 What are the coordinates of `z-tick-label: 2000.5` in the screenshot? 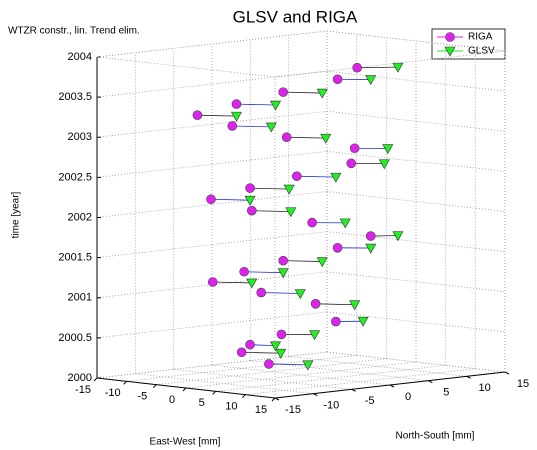 It's located at (75, 338).